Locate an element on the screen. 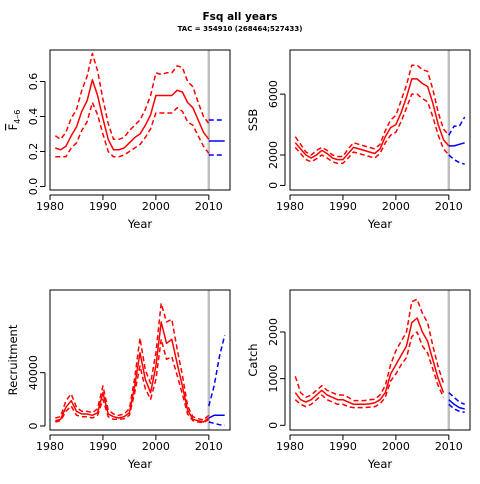 The width and height of the screenshot is (480, 484). y-tick-label: 0.2 is located at coordinates (33, 152).